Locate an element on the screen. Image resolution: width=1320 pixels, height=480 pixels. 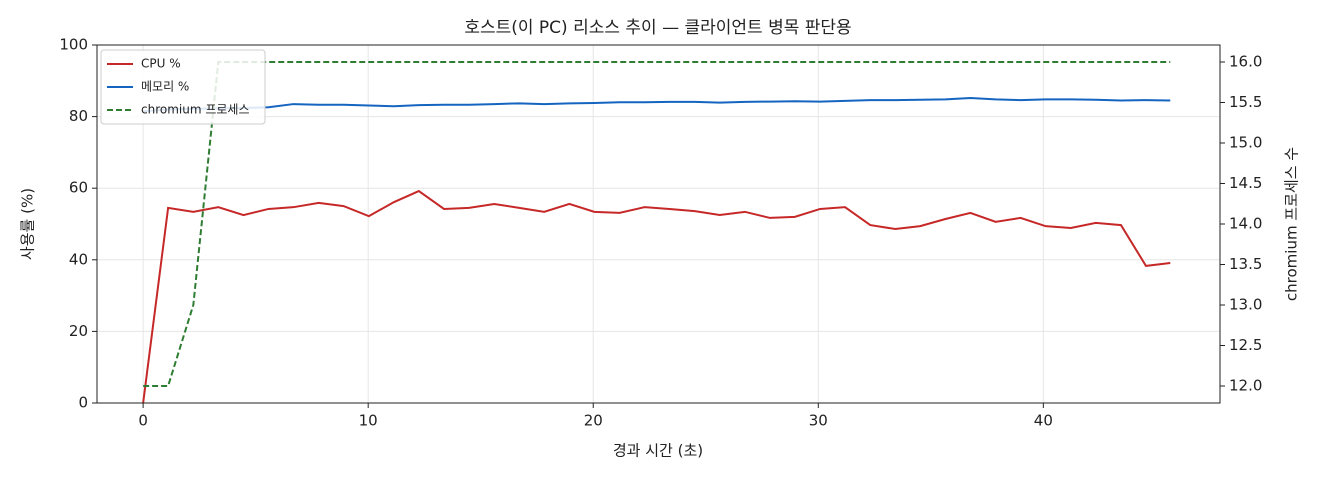
y2-tick-label: 12.5 is located at coordinates (1245, 345).